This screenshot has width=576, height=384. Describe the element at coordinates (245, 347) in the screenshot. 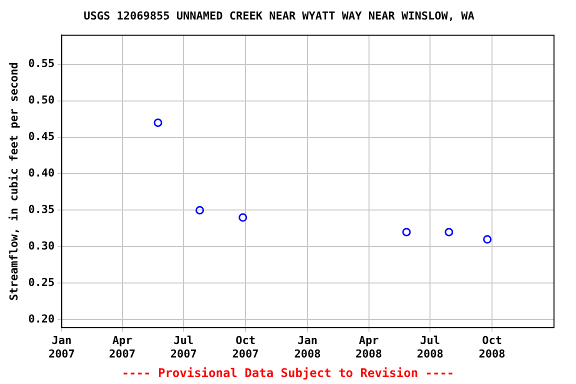

I see `x-tick-label: Oct 2007` at that location.